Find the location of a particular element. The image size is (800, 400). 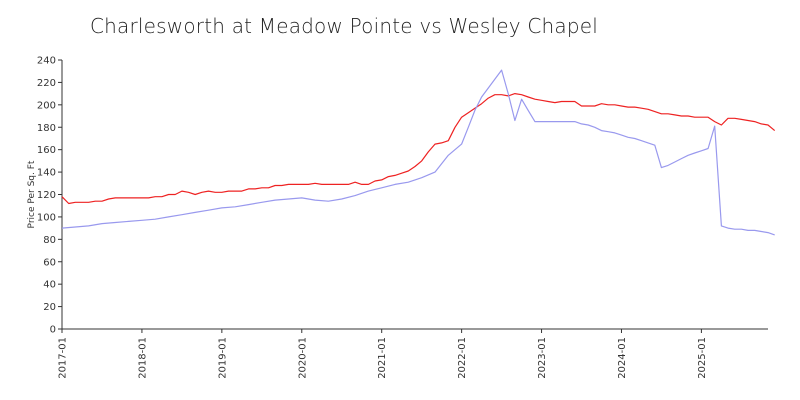

y-tick-label: 160 is located at coordinates (46, 150).